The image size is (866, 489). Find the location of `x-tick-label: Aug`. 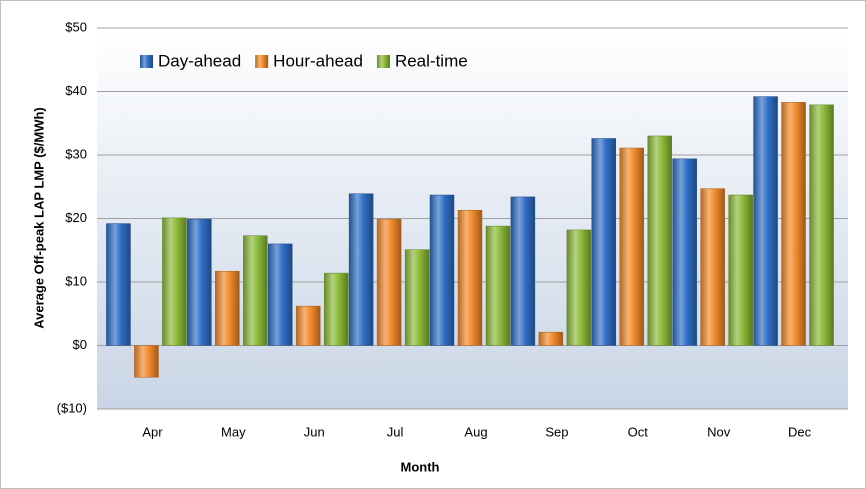

x-tick-label: Aug is located at coordinates (475, 431).